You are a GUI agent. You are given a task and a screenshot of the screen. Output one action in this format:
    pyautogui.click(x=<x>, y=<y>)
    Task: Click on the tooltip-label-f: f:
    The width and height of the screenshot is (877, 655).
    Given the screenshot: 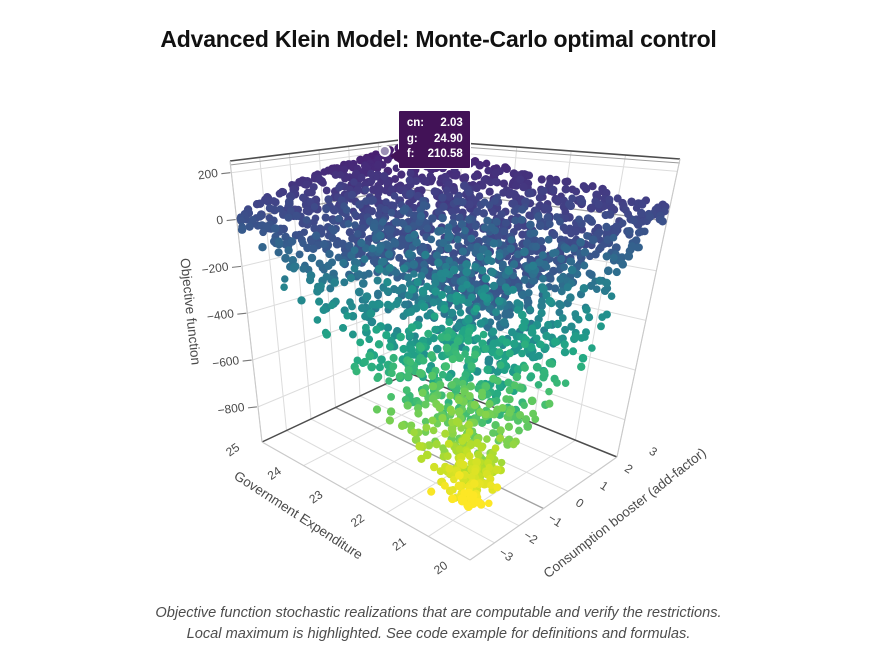 What is the action you would take?
    pyautogui.click(x=410, y=154)
    